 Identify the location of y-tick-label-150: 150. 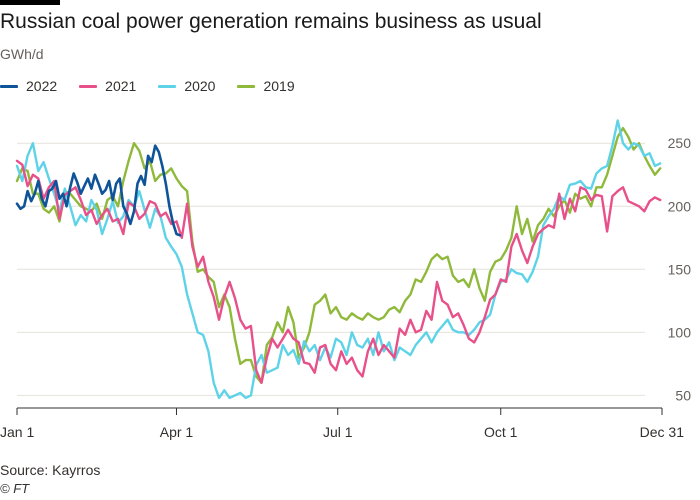
(680, 269).